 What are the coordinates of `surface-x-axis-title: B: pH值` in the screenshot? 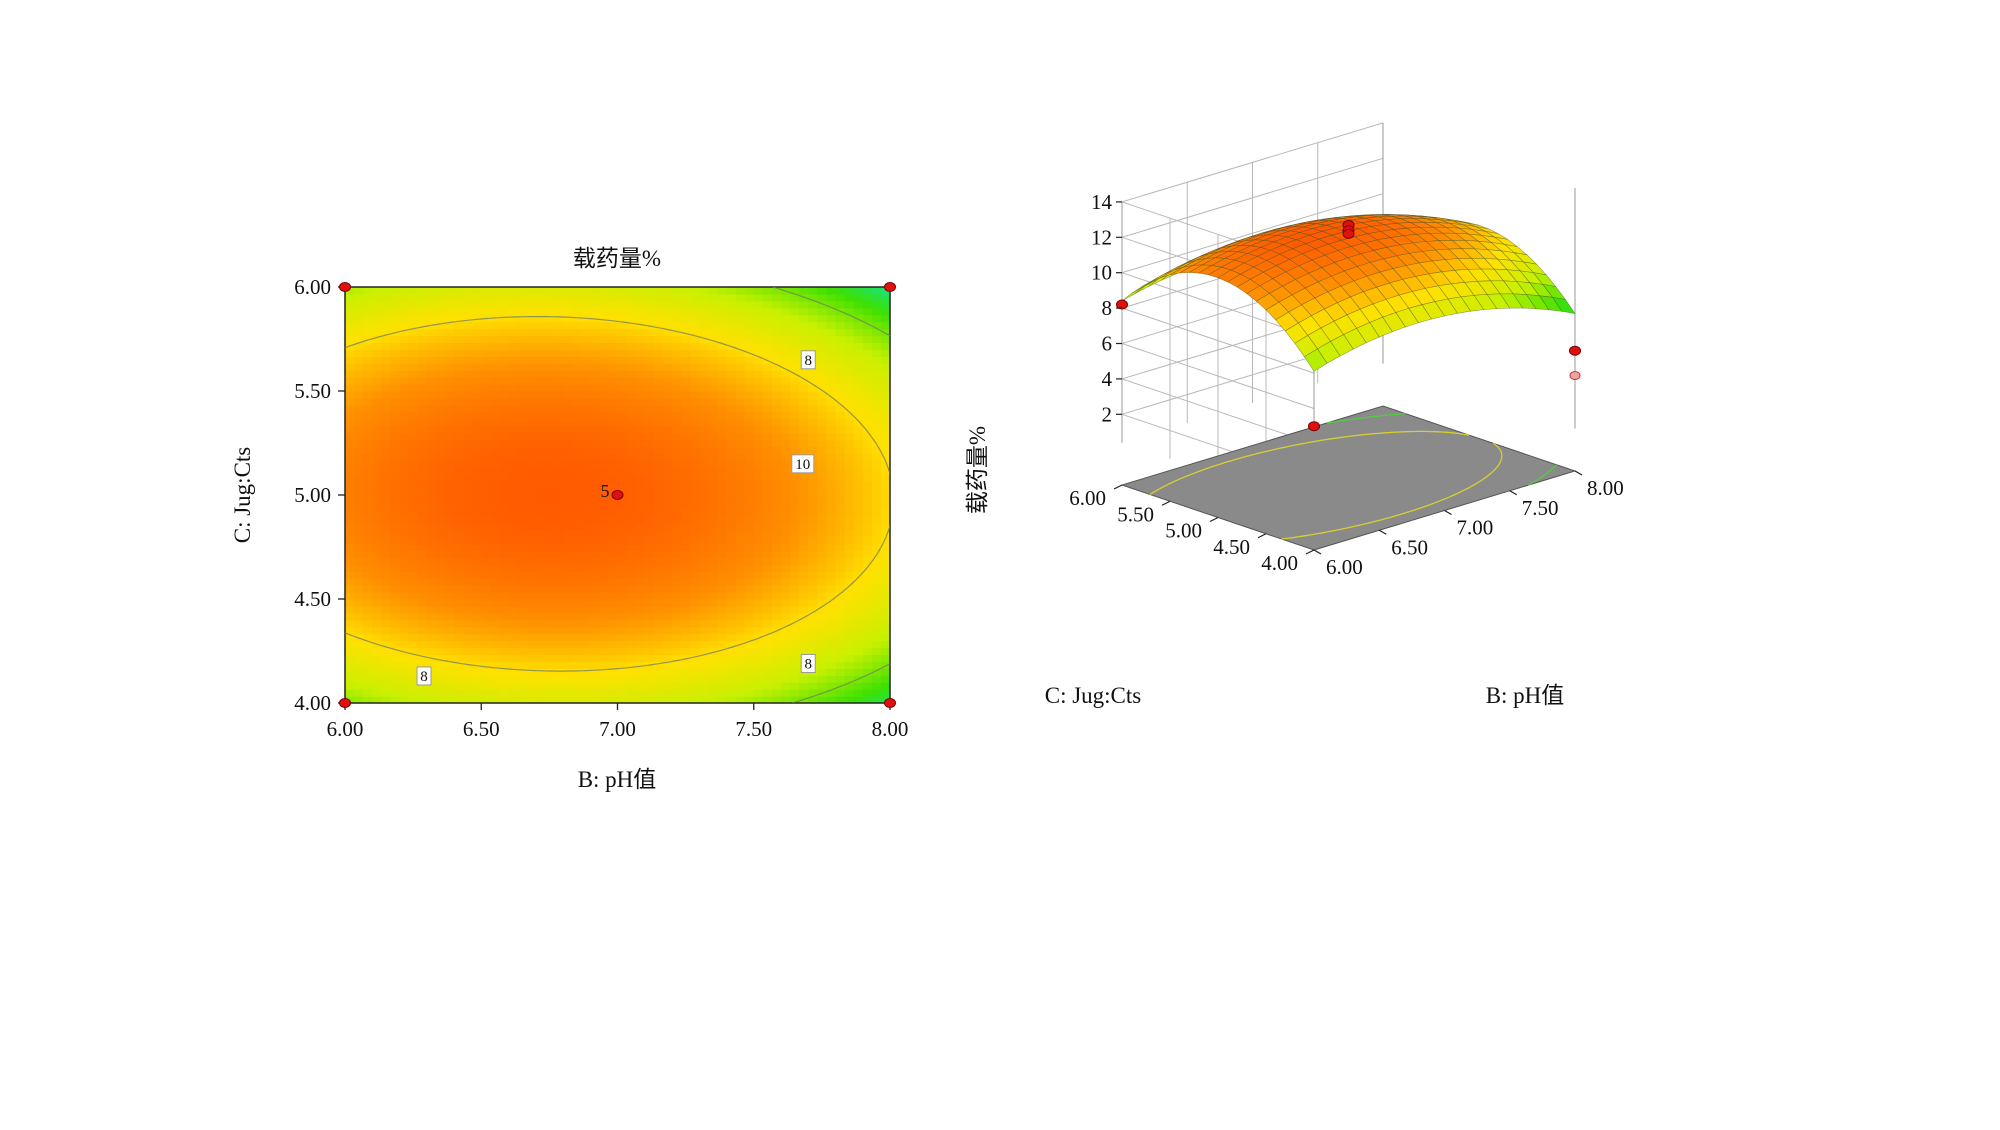 It's located at (1525, 695).